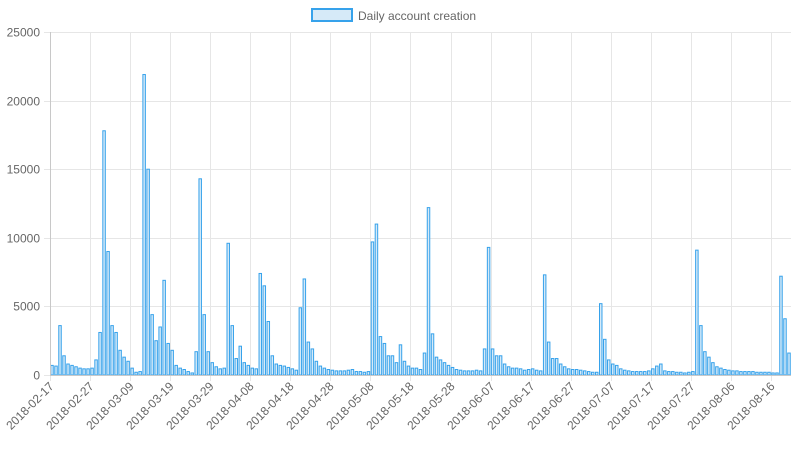 This screenshot has width=798, height=450. I want to click on legend-label: Daily account creation, so click(417, 16).